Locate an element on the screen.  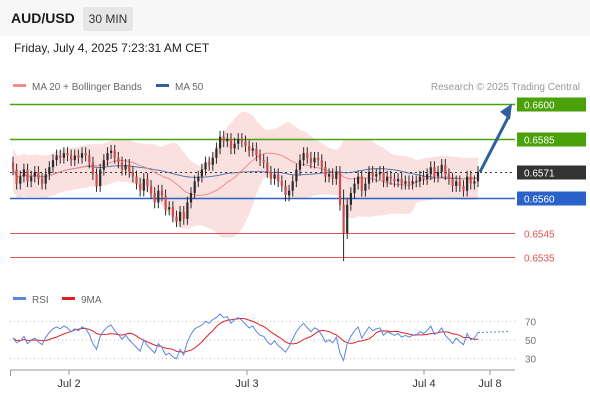
timeframe-button: 30 MIN is located at coordinates (108, 19).